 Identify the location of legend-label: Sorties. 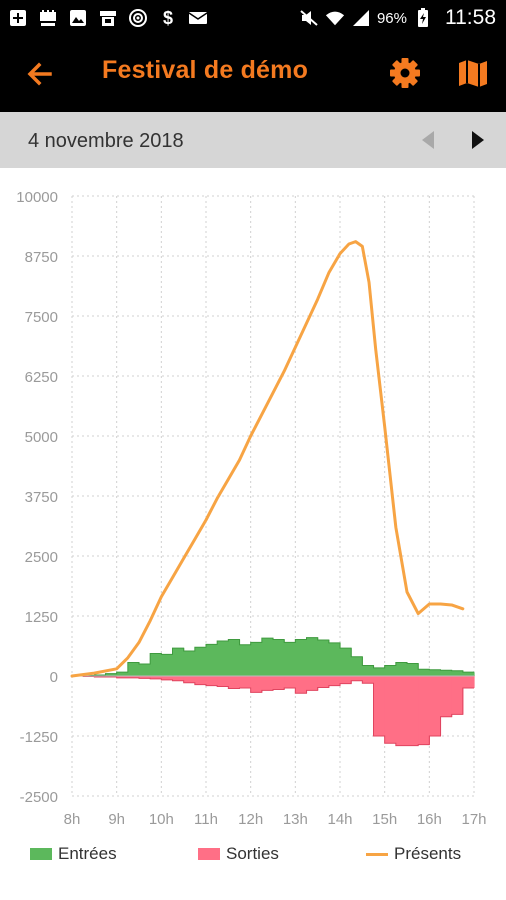
(252, 853).